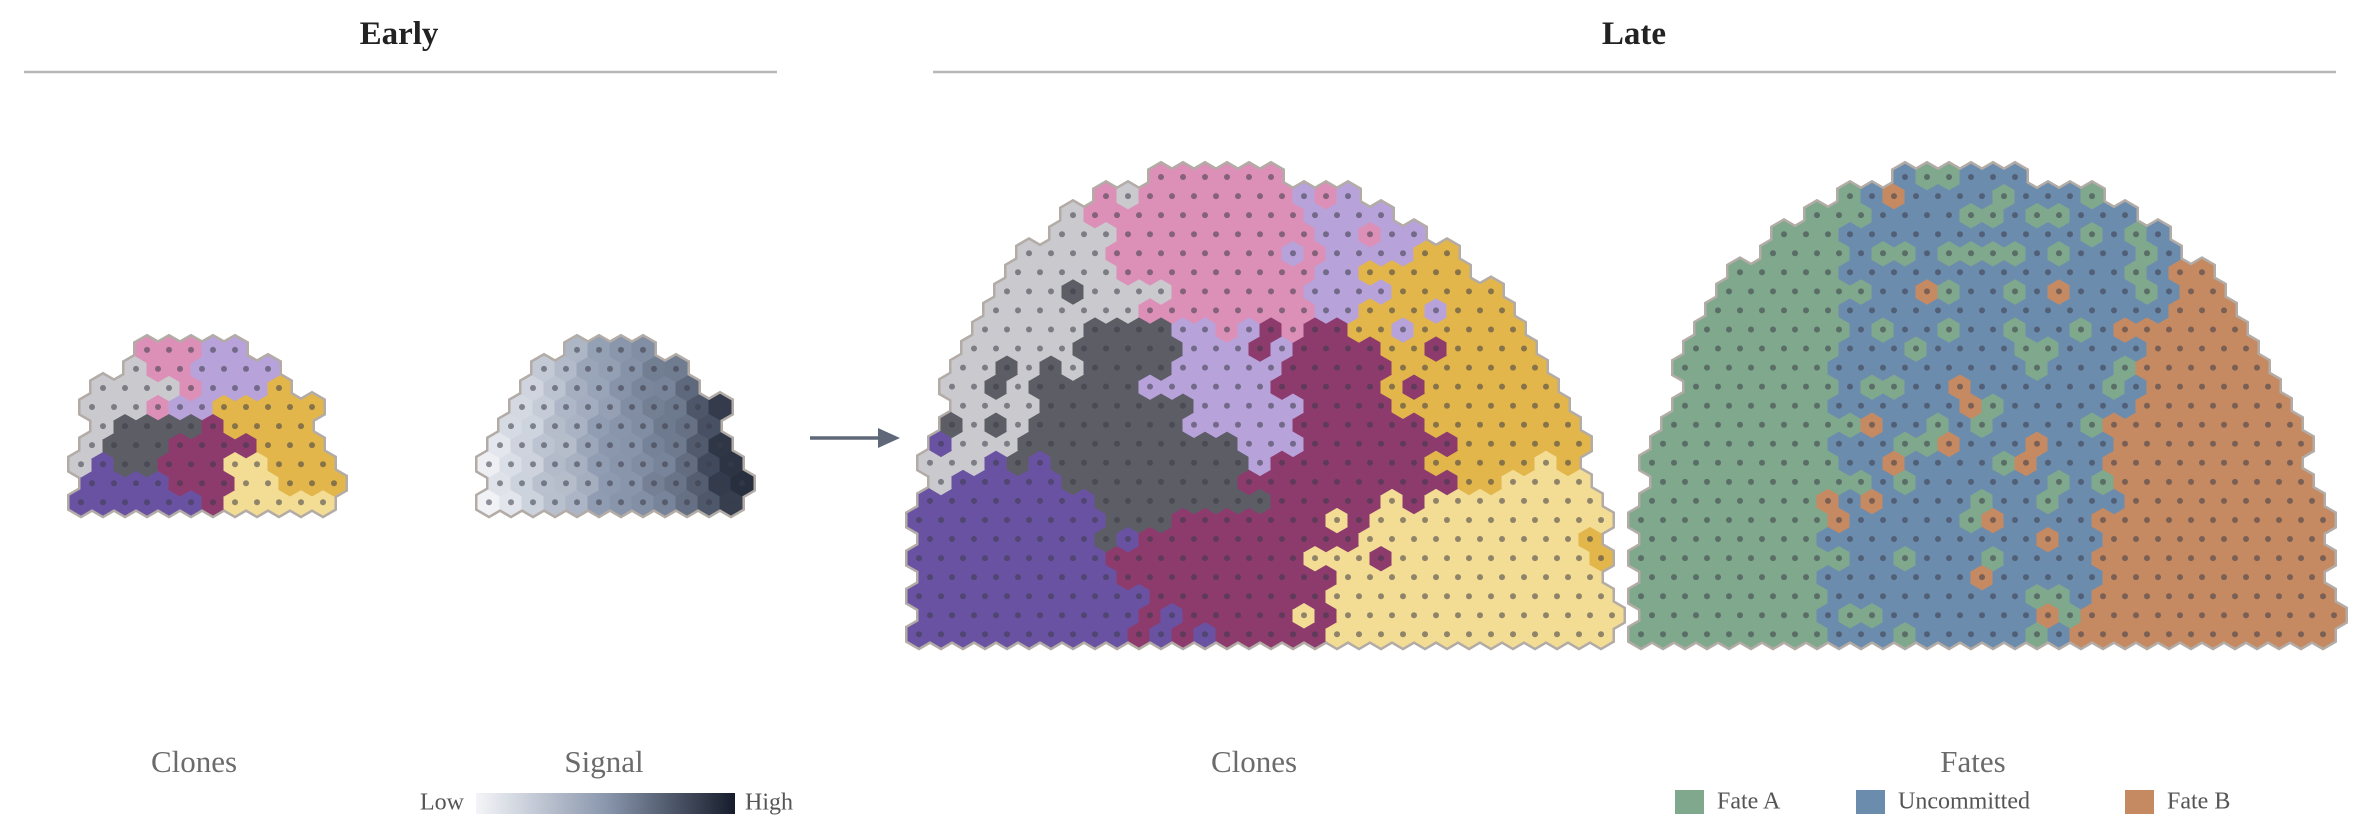 This screenshot has height=819, width=2360. I want to click on colorbar-low: Low, so click(442, 803).